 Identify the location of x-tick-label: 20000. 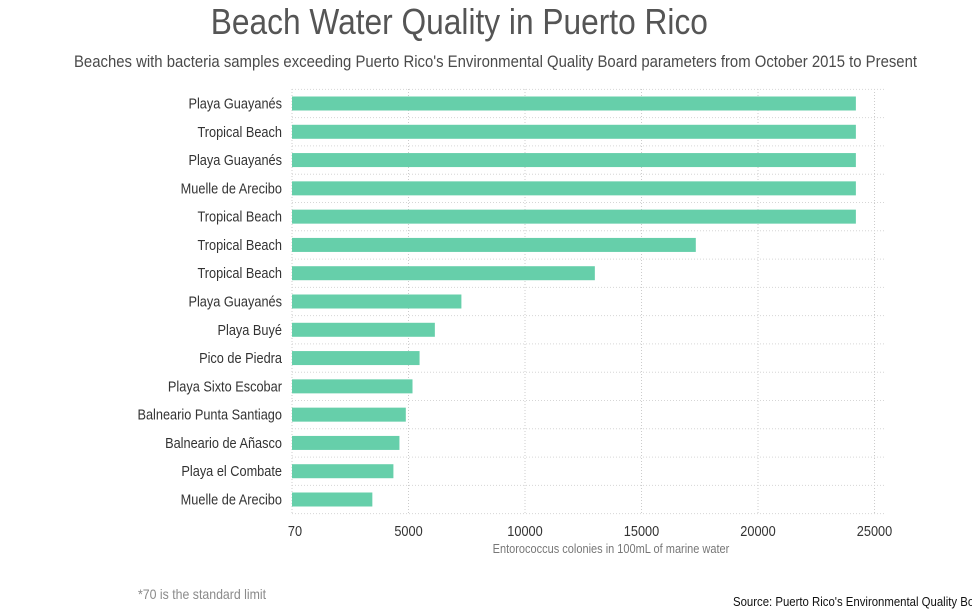
(758, 531).